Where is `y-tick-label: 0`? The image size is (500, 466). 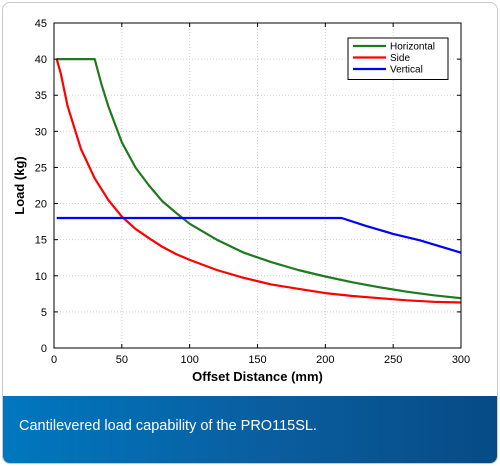
y-tick-label: 0 is located at coordinates (44, 349).